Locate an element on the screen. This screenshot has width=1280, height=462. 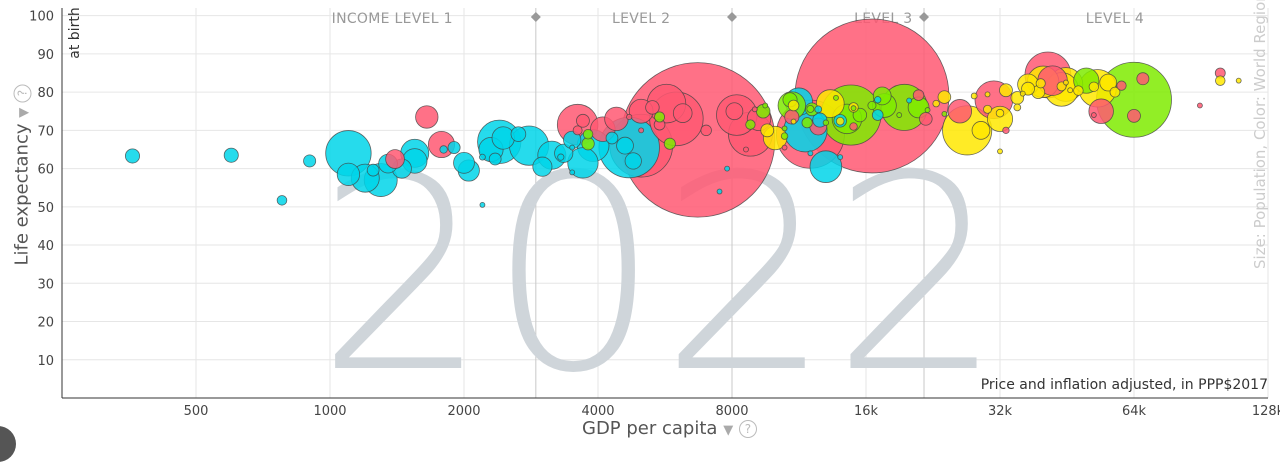
x-axis-label: GDP per capita is located at coordinates (650, 428).